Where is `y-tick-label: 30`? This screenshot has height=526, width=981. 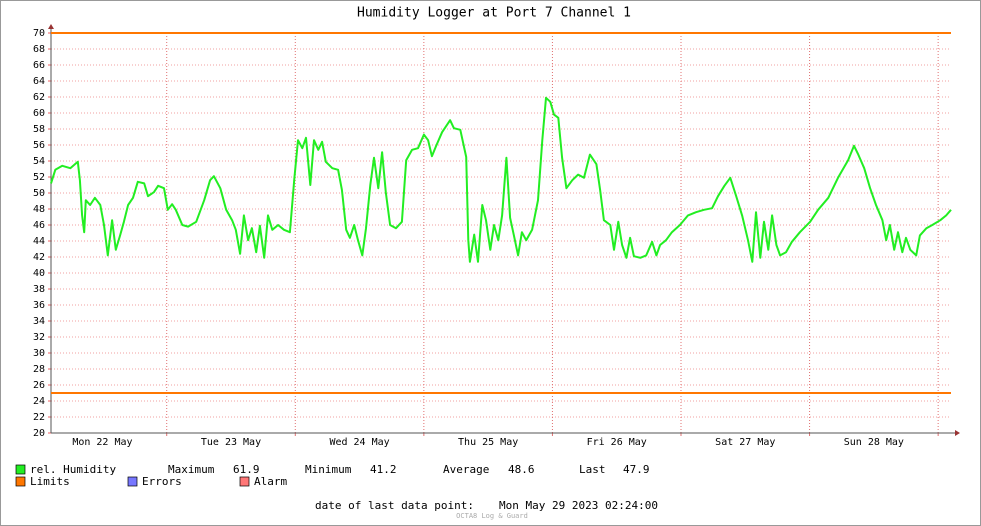
y-tick-label: 30 is located at coordinates (39, 353).